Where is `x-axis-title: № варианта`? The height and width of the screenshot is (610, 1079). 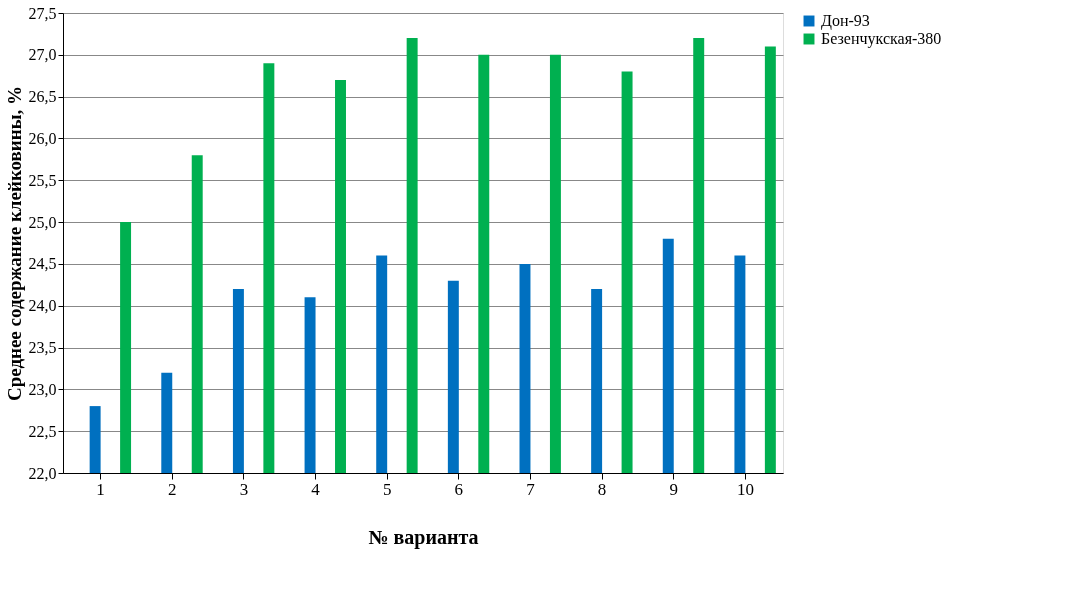 x-axis-title: № варианта is located at coordinates (423, 537).